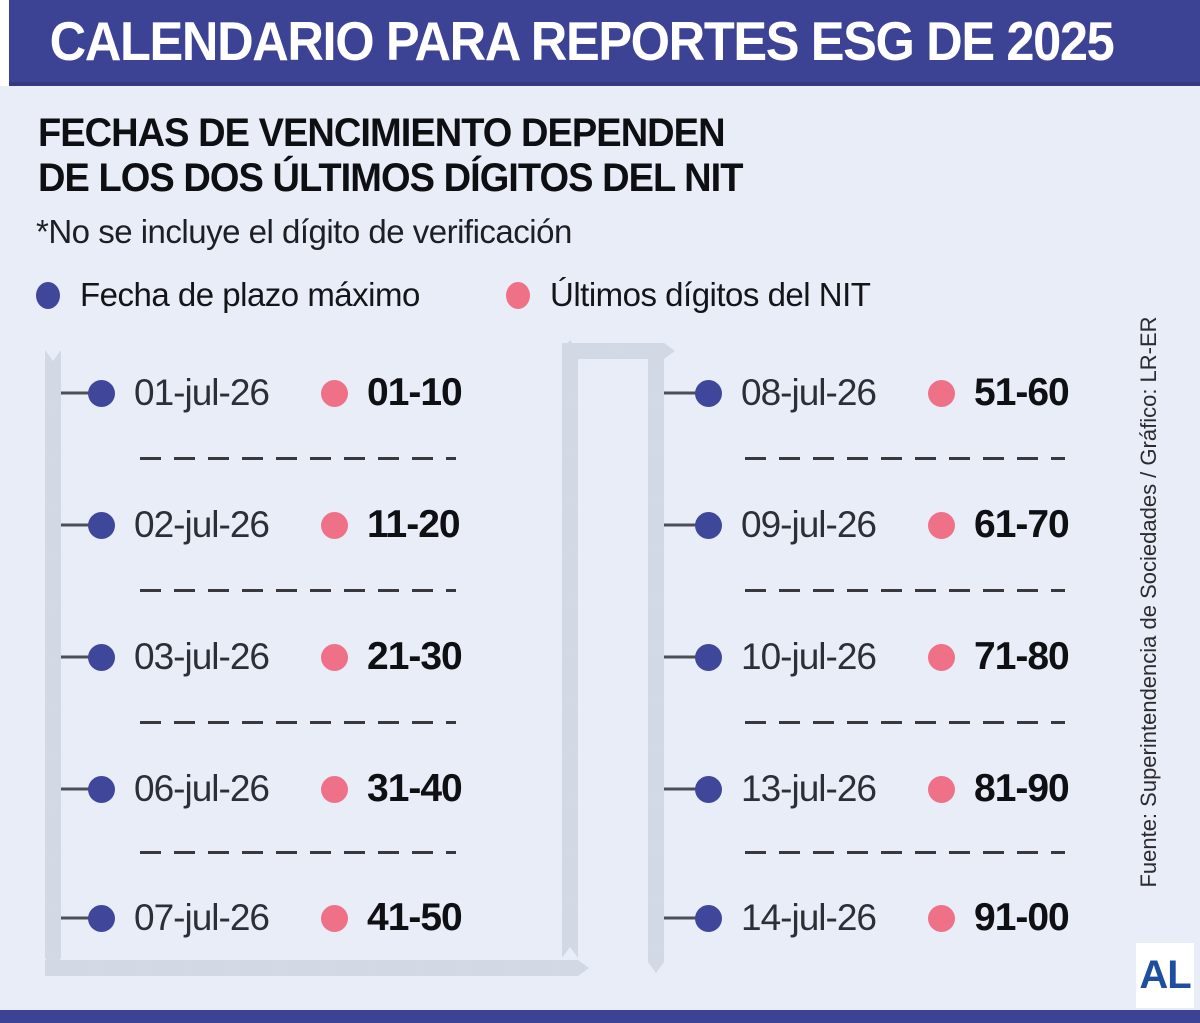 The image size is (1200, 1023). I want to click on timeline-entry: 13-jul-26 81-90, so click(882, 789).